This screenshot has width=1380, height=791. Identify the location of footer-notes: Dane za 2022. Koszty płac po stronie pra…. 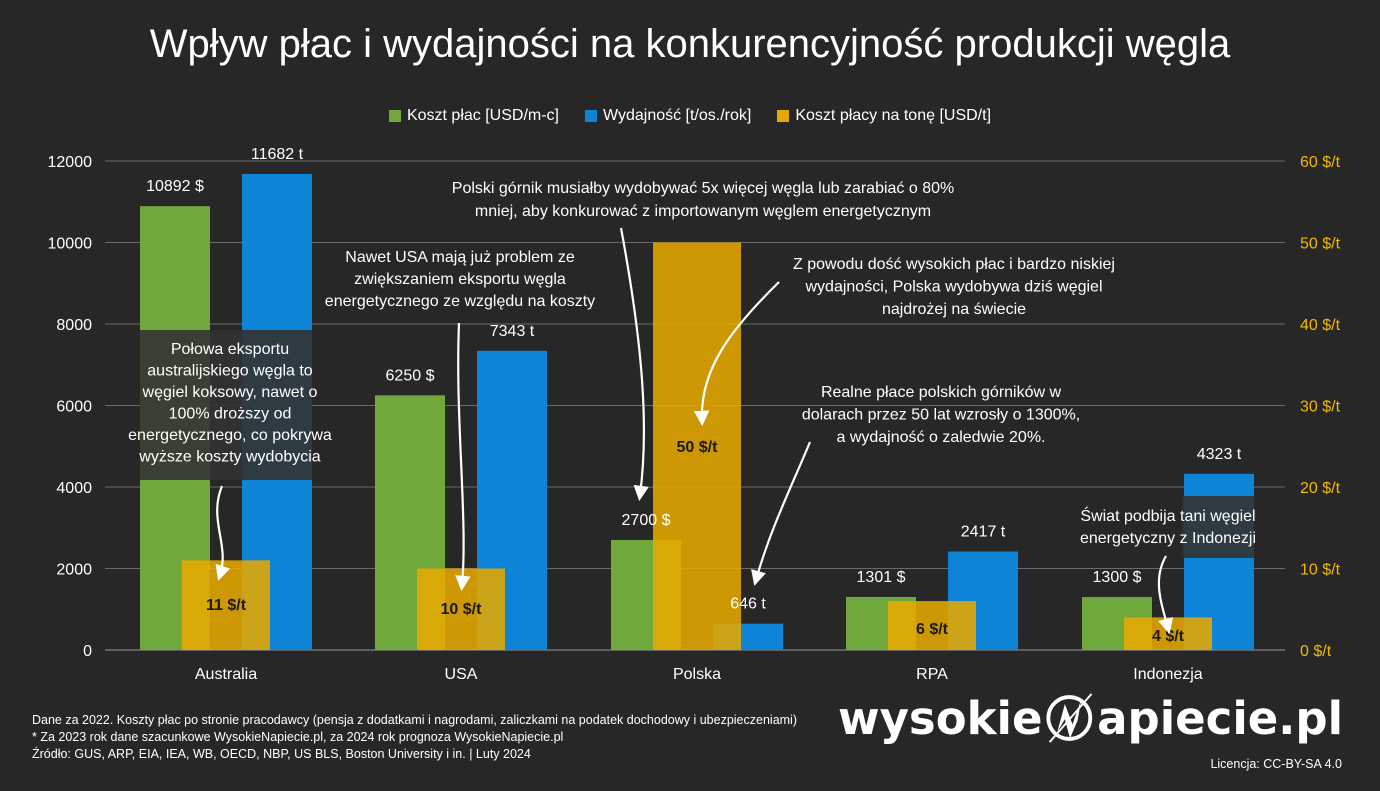
(414, 737).